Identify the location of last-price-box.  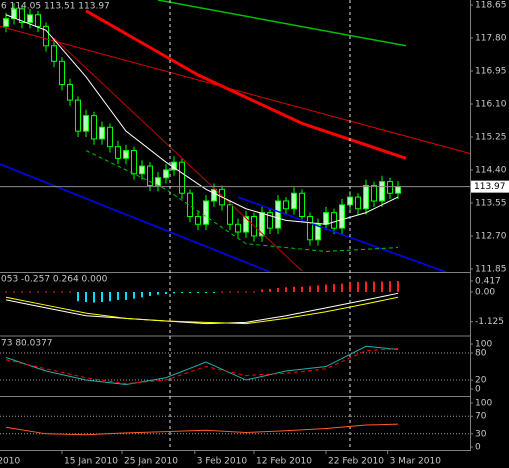
(490, 186).